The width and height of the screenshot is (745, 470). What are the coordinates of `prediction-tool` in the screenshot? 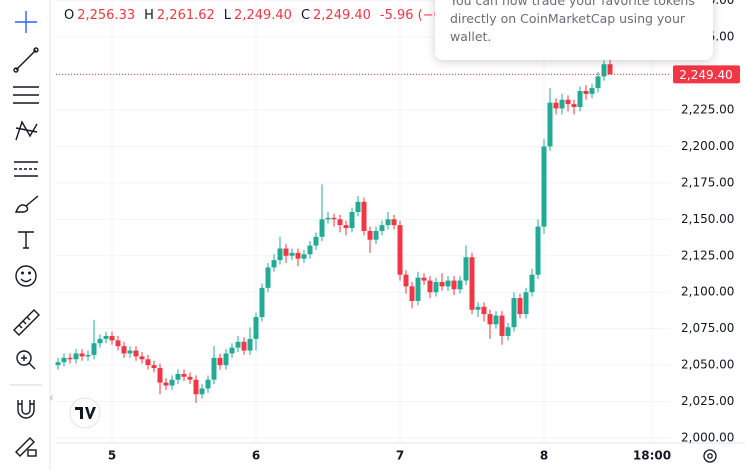 It's located at (26, 169).